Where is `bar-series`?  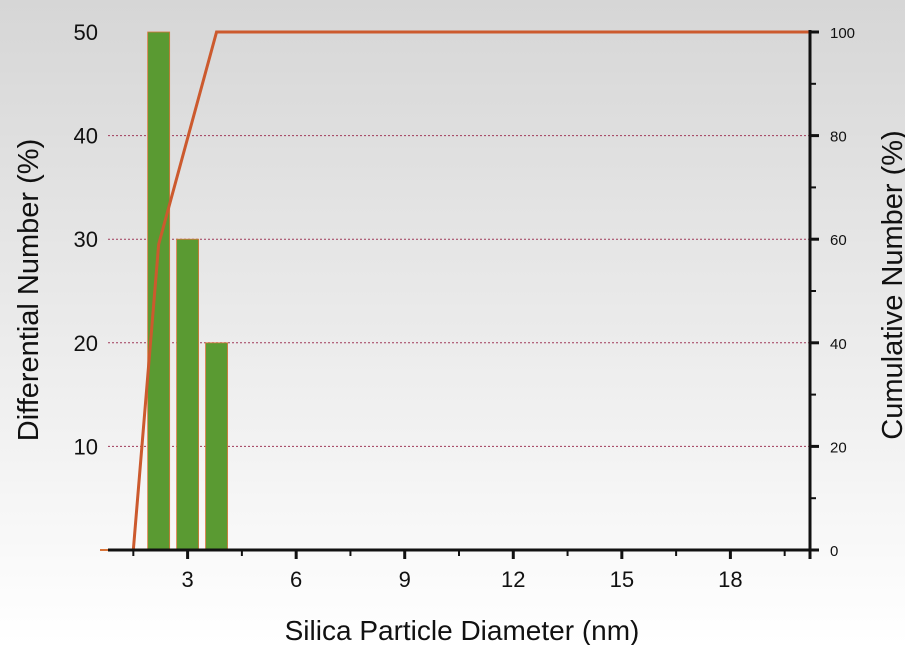 bar-series is located at coordinates (187, 291).